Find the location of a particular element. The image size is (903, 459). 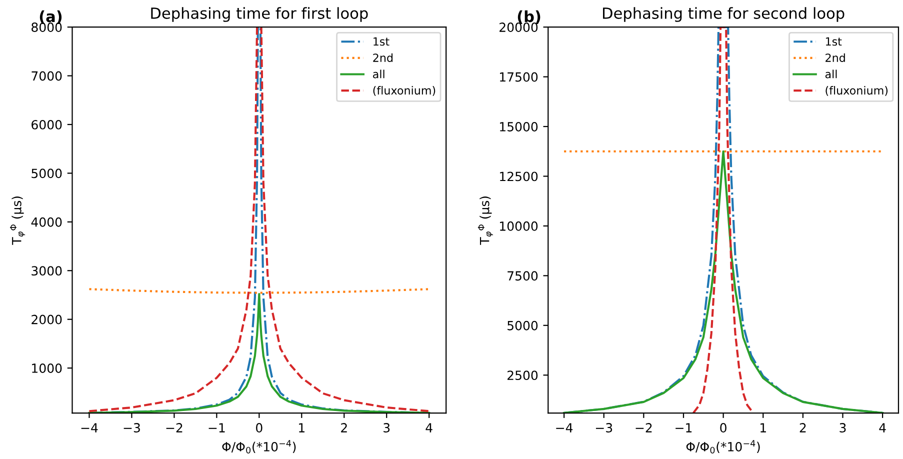

y-tick-label: 8000 is located at coordinates (47, 27).